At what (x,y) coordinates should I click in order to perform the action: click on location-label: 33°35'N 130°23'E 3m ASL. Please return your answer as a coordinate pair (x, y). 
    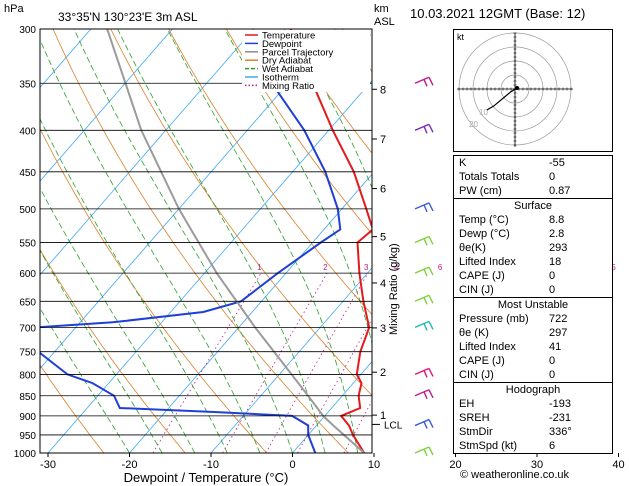
    Looking at the image, I should click on (128, 17).